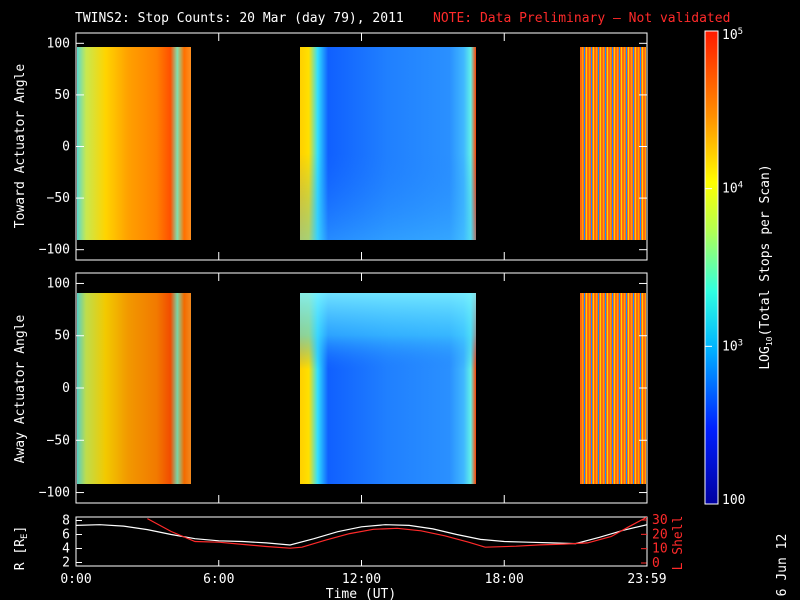 The image size is (800, 600). What do you see at coordinates (20, 146) in the screenshot?
I see `y-axis-label: Toward Actuator Angle` at bounding box center [20, 146].